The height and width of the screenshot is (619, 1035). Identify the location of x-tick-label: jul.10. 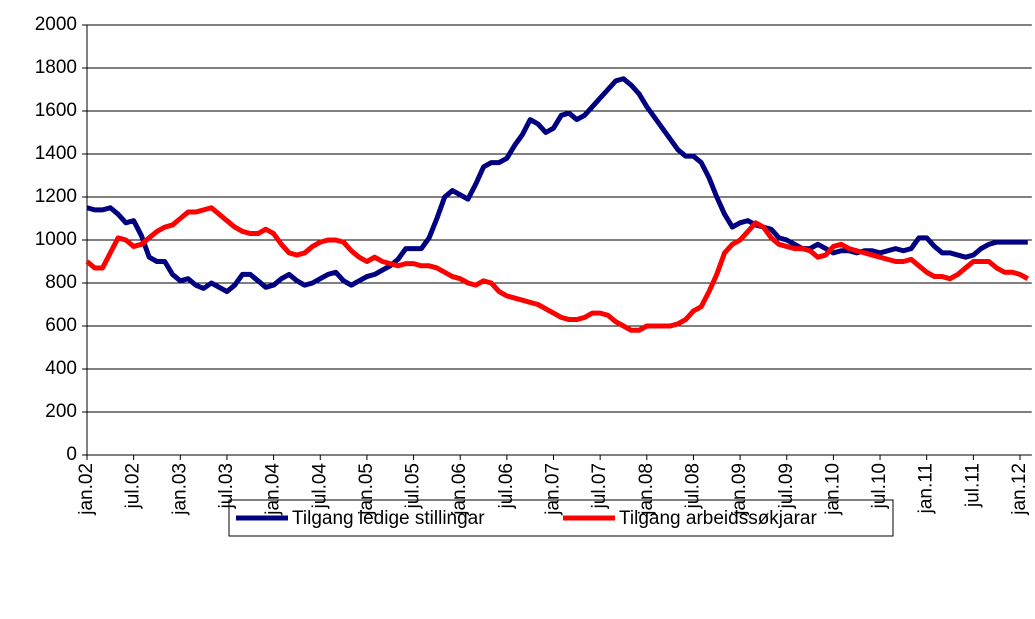
(879, 486).